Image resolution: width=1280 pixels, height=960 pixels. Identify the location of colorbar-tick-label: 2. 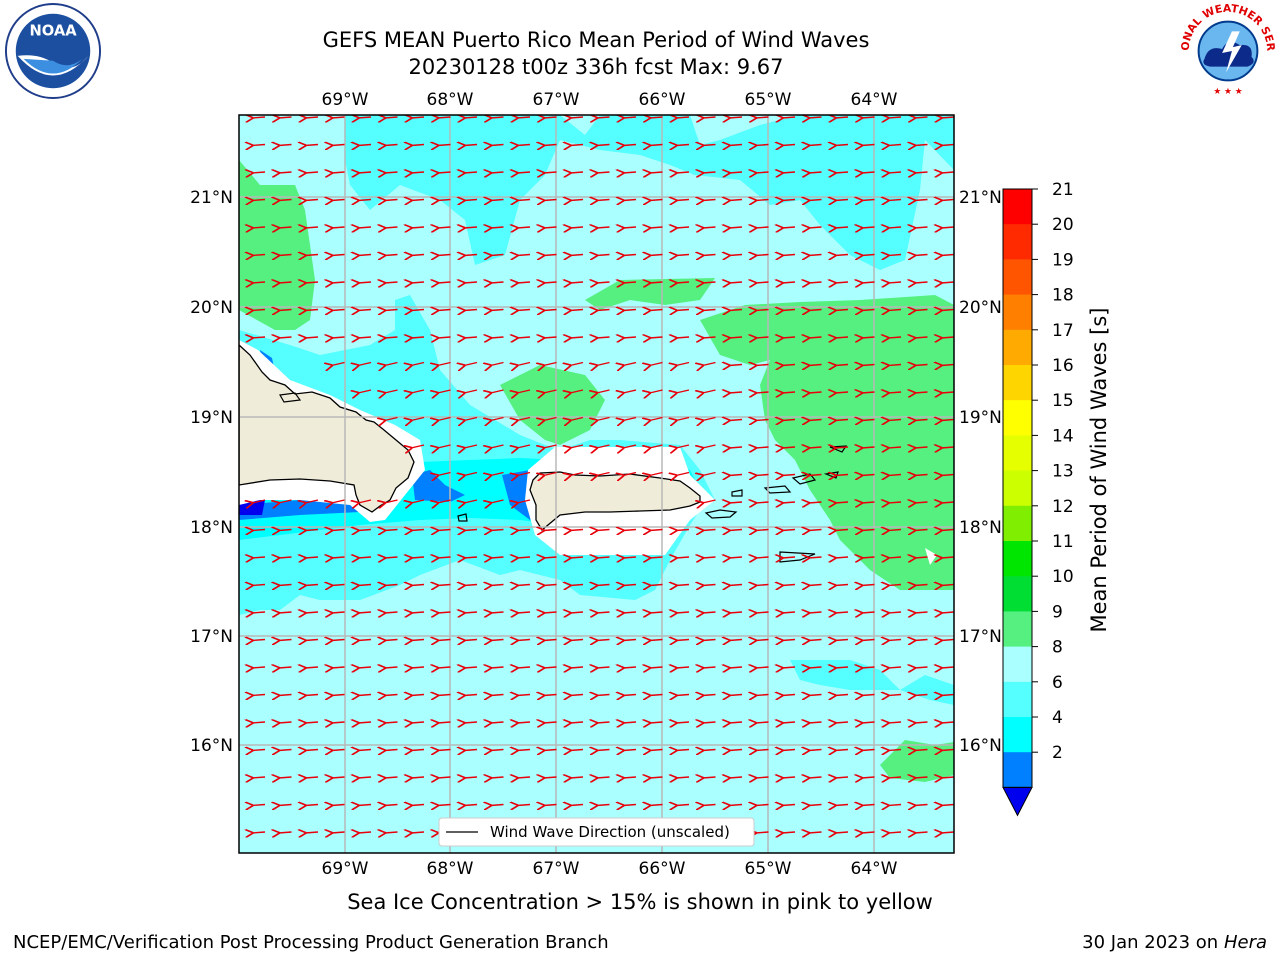
(1057, 753).